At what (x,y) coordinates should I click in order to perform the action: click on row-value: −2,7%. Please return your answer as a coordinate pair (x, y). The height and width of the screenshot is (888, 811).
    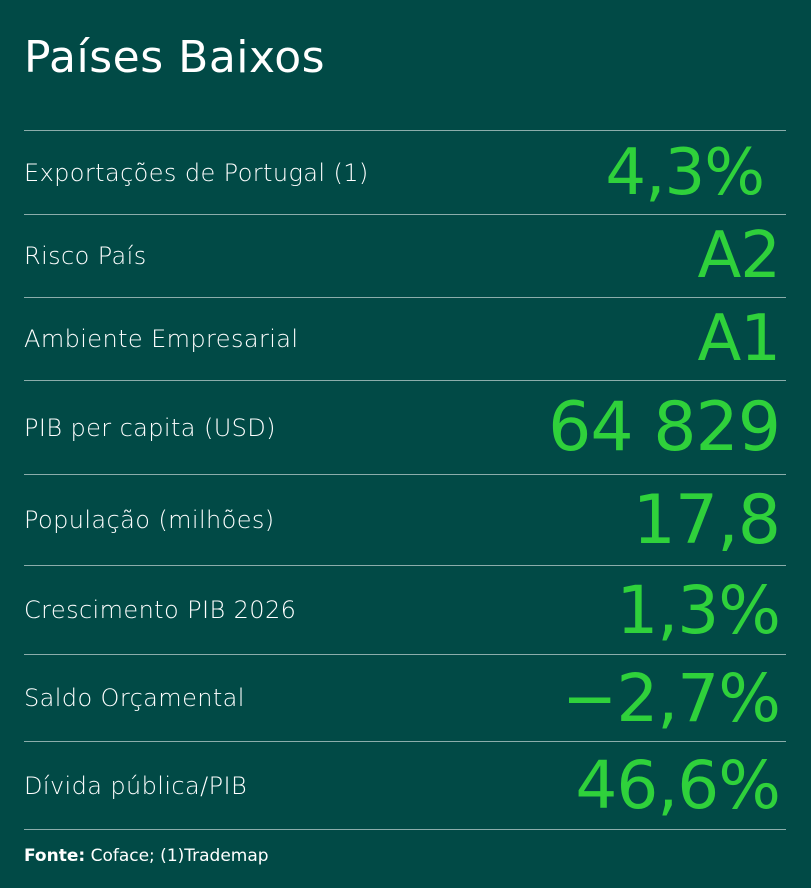
    Looking at the image, I should click on (671, 698).